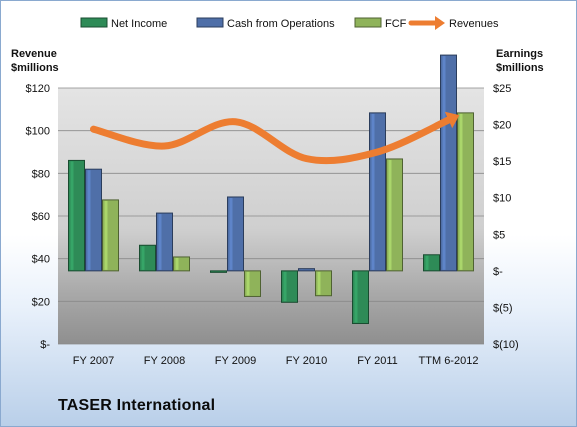 Image resolution: width=577 pixels, height=427 pixels. Describe the element at coordinates (499, 235) in the screenshot. I see `right-tick-label: $5` at that location.